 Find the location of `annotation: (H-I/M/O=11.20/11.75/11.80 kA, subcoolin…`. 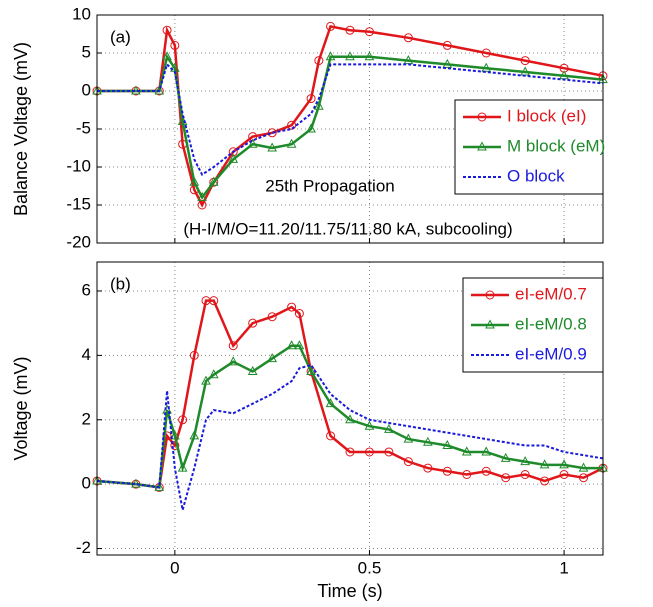

annotation: (H-I/M/O=11.20/11.75/11.80 kA, subcoolin… is located at coordinates (347, 228).